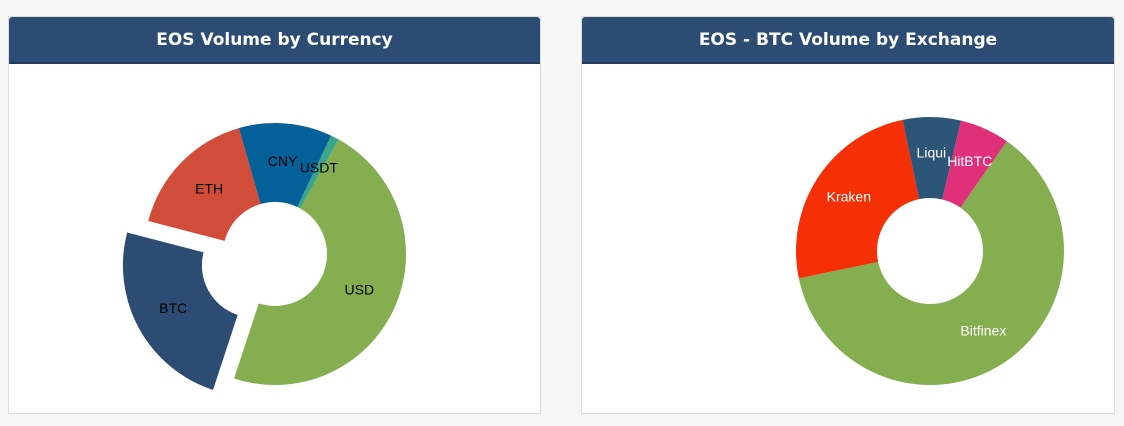  I want to click on slice-label-cny: CNY, so click(283, 161).